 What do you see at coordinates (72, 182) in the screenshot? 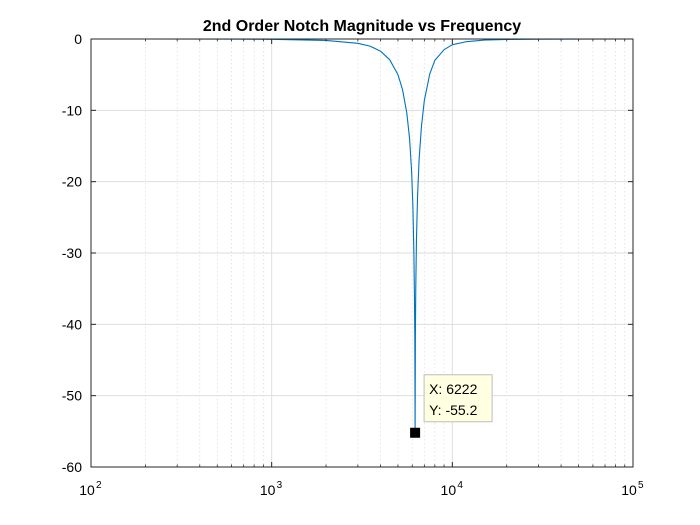
I see `y-tick-label: -20` at bounding box center [72, 182].